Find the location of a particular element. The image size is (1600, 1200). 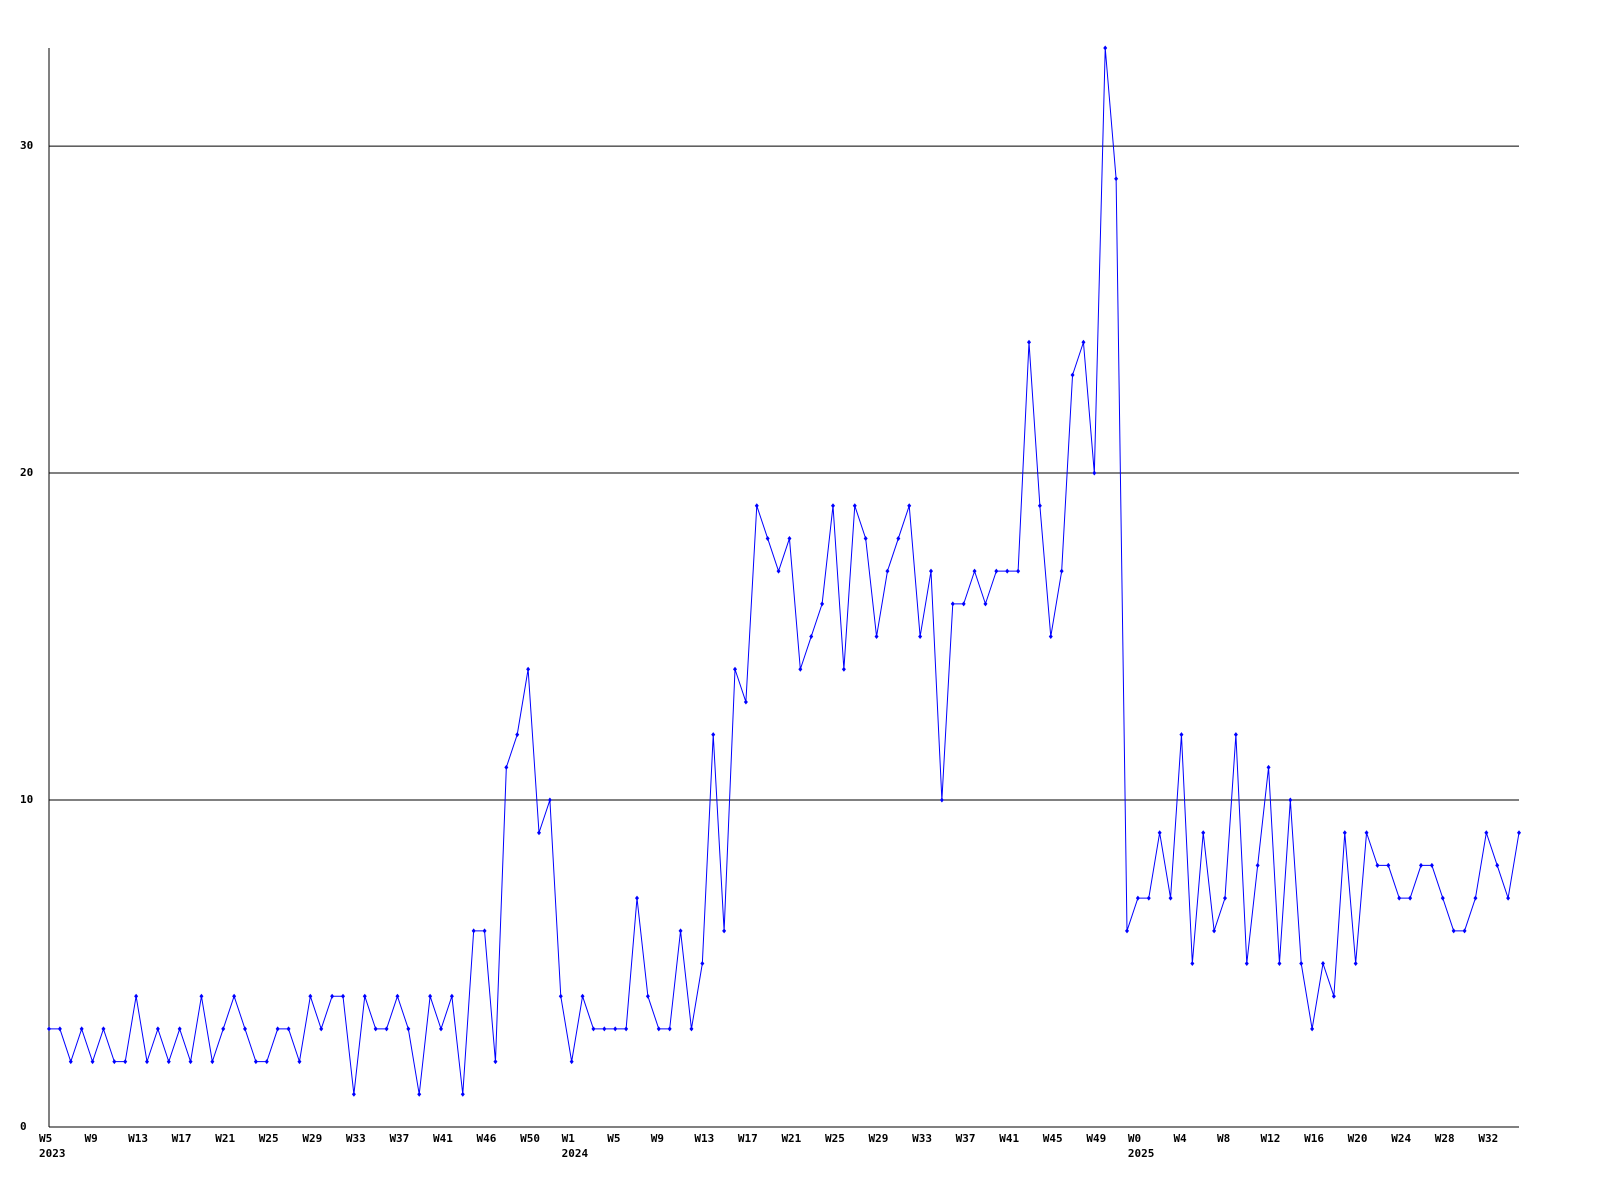

x-year-label: 2025 is located at coordinates (1141, 1153).